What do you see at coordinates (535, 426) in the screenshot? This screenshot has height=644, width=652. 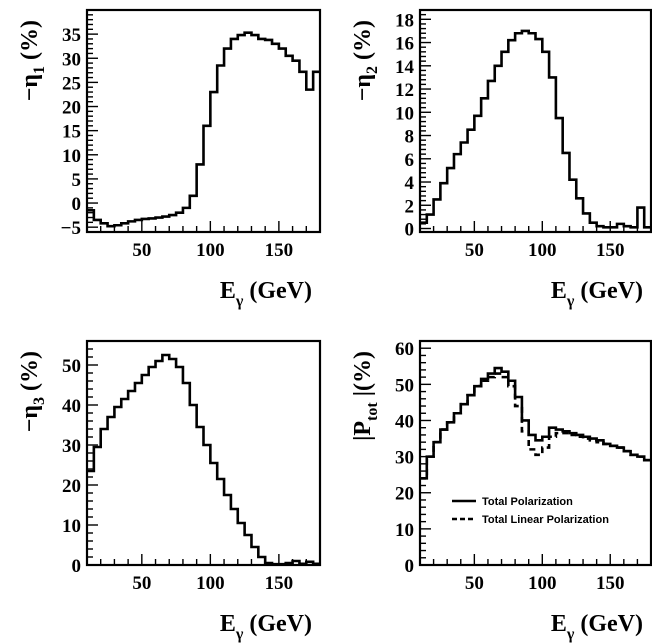 I see `histogram-series-dashed` at bounding box center [535, 426].